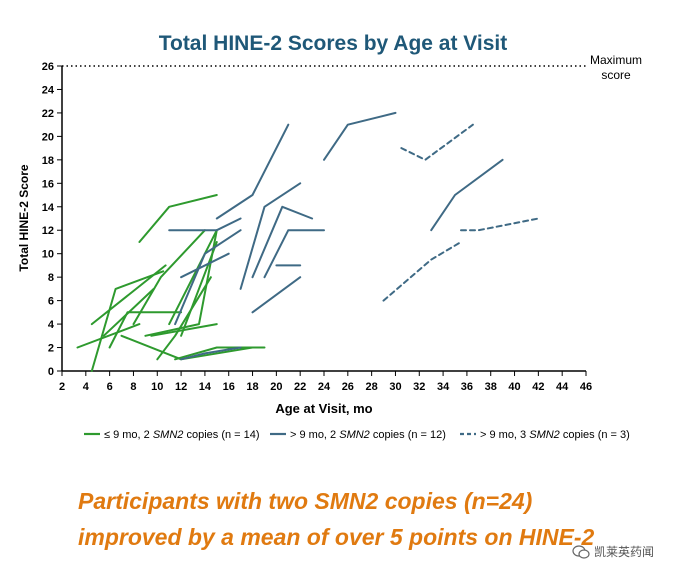 This screenshot has width=674, height=578. What do you see at coordinates (616, 75) in the screenshot?
I see `max-score-label-line2: score` at bounding box center [616, 75].